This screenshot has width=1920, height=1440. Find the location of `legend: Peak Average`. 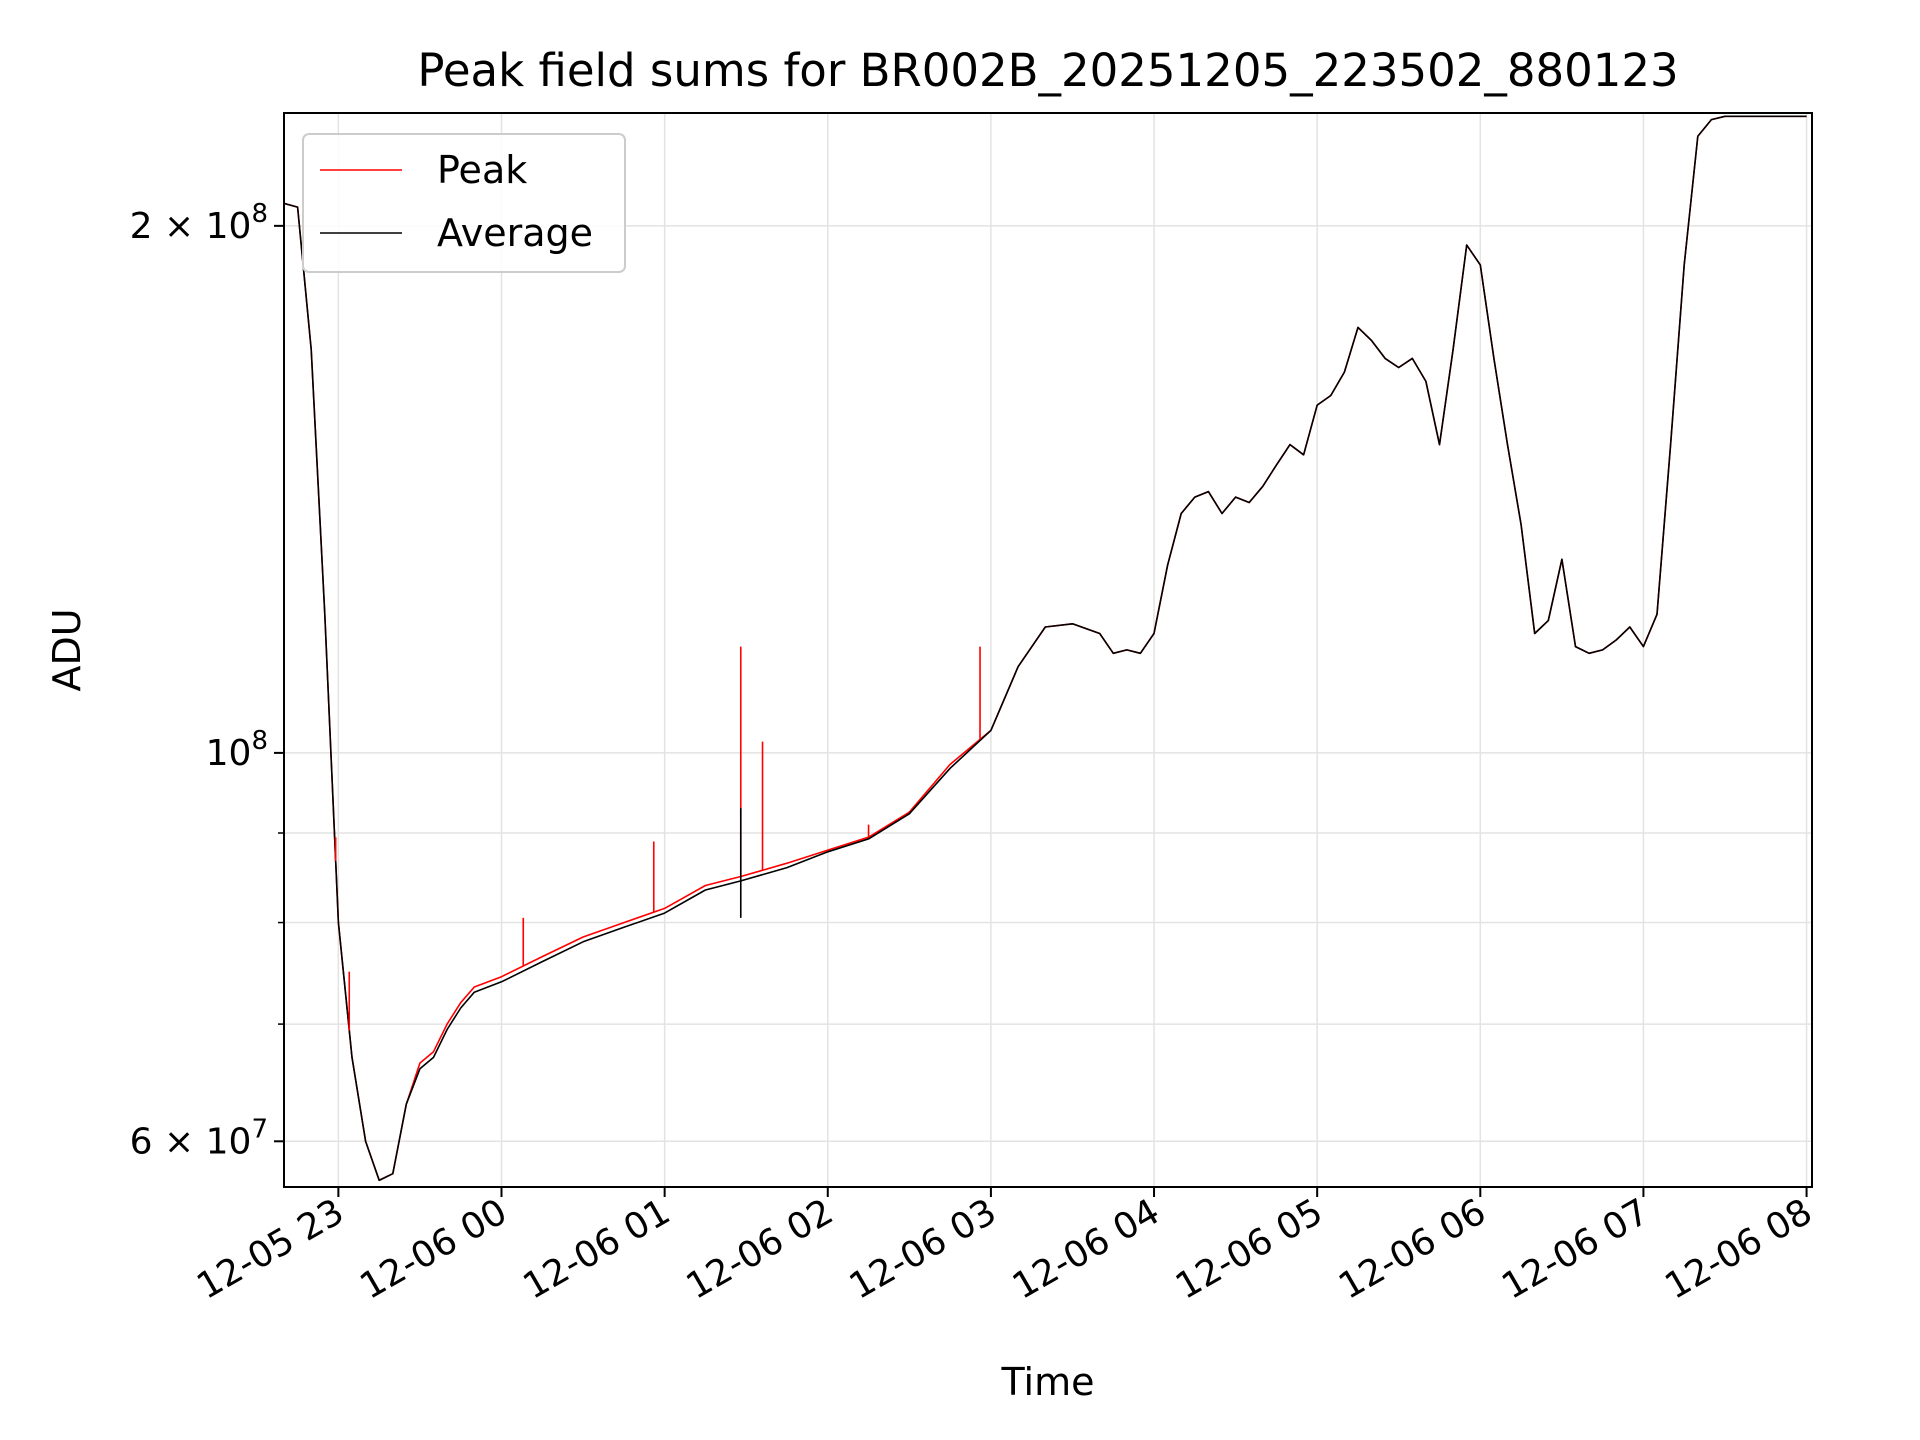

legend: Peak Average is located at coordinates (464, 203).